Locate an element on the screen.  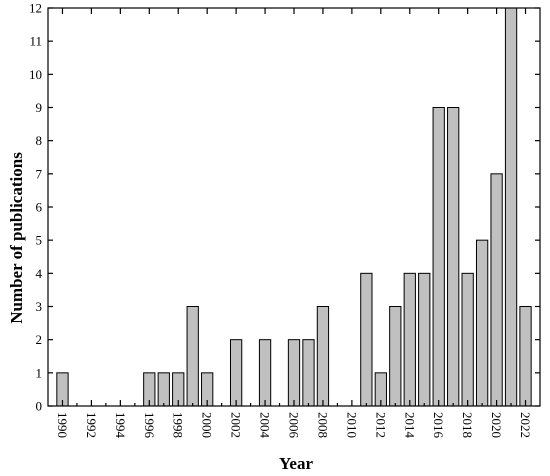
y-tick-label-2: 2 is located at coordinates (39, 339).